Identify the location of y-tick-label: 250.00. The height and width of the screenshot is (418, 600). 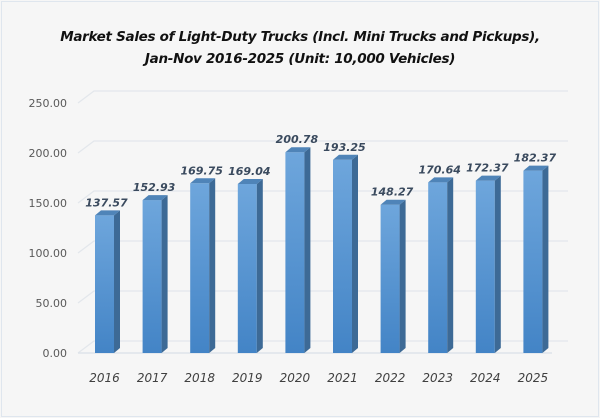
(48, 103).